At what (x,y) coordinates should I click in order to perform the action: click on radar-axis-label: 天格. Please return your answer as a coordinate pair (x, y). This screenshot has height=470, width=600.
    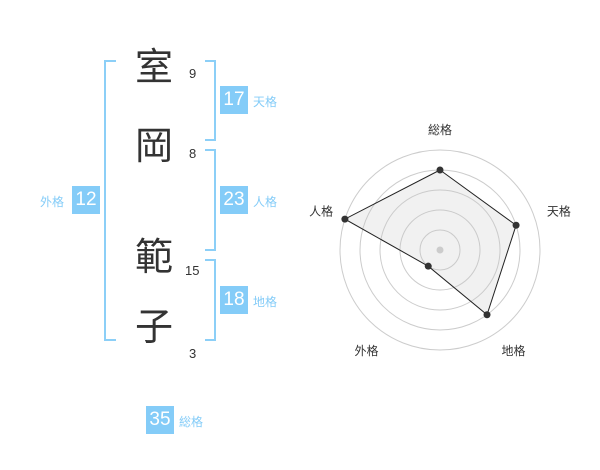
    Looking at the image, I should click on (559, 210).